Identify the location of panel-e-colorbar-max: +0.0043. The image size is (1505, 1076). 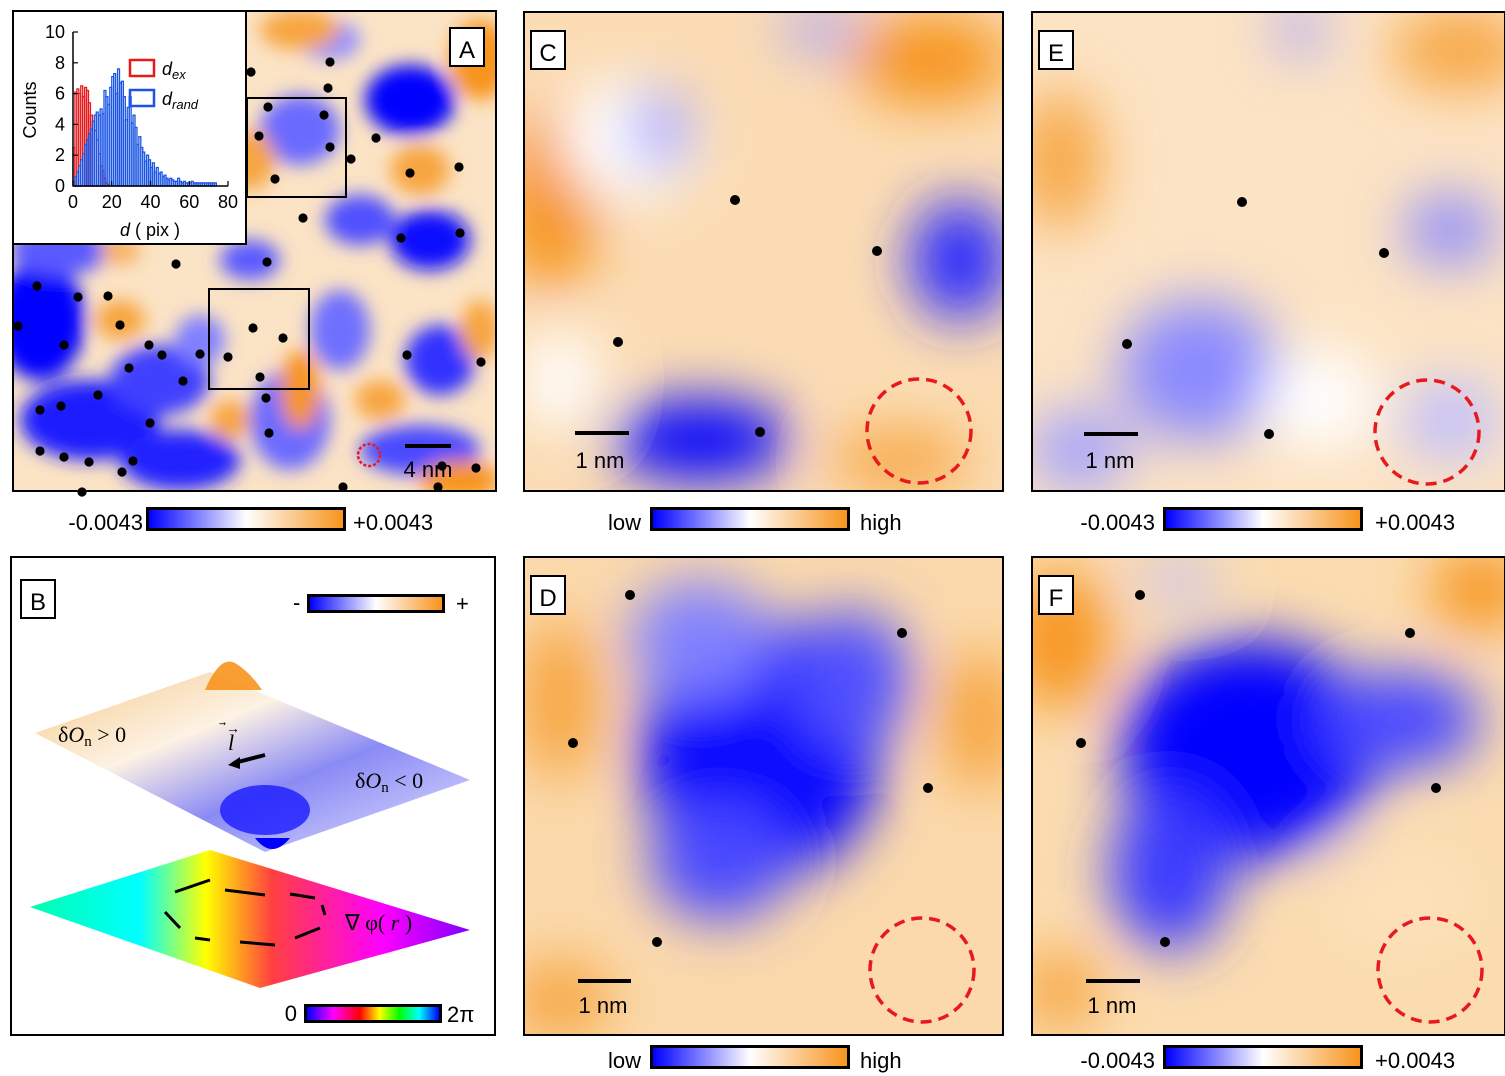
(1415, 522).